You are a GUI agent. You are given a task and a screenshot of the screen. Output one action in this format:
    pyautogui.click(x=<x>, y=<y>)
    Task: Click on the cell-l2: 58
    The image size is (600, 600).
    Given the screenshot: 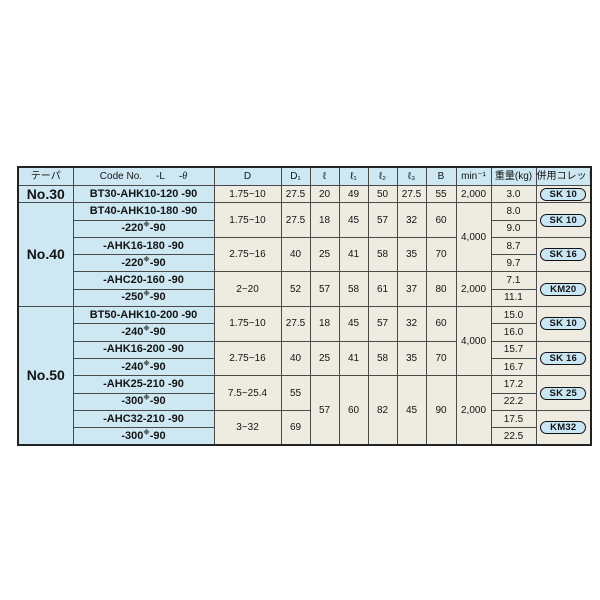 What is the action you would take?
    pyautogui.click(x=382, y=358)
    